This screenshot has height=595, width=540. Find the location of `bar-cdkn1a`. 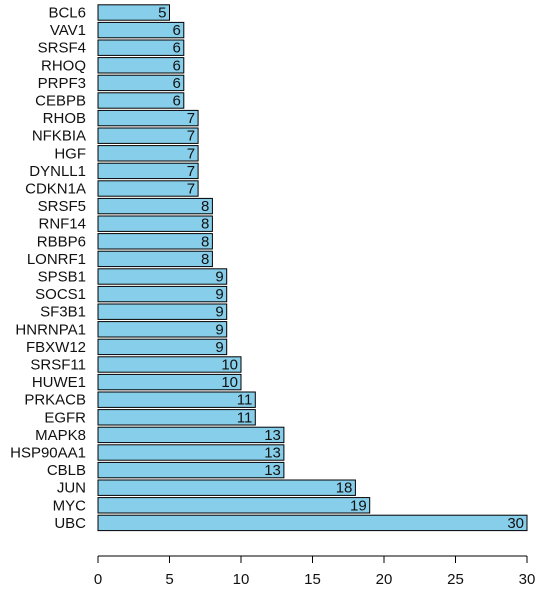

bar-cdkn1a is located at coordinates (148, 188).